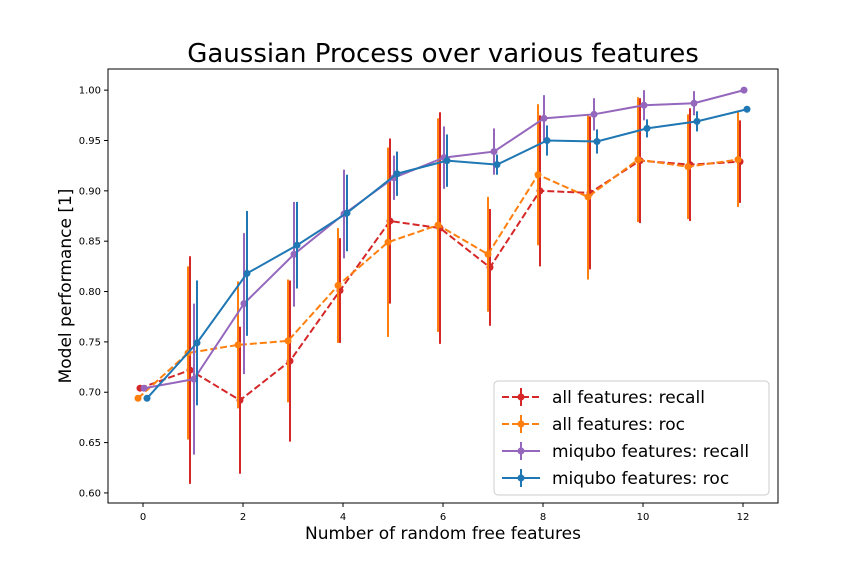 The image size is (864, 576). Describe the element at coordinates (640, 479) in the screenshot. I see `legend-label: miqubo features: roc` at that location.